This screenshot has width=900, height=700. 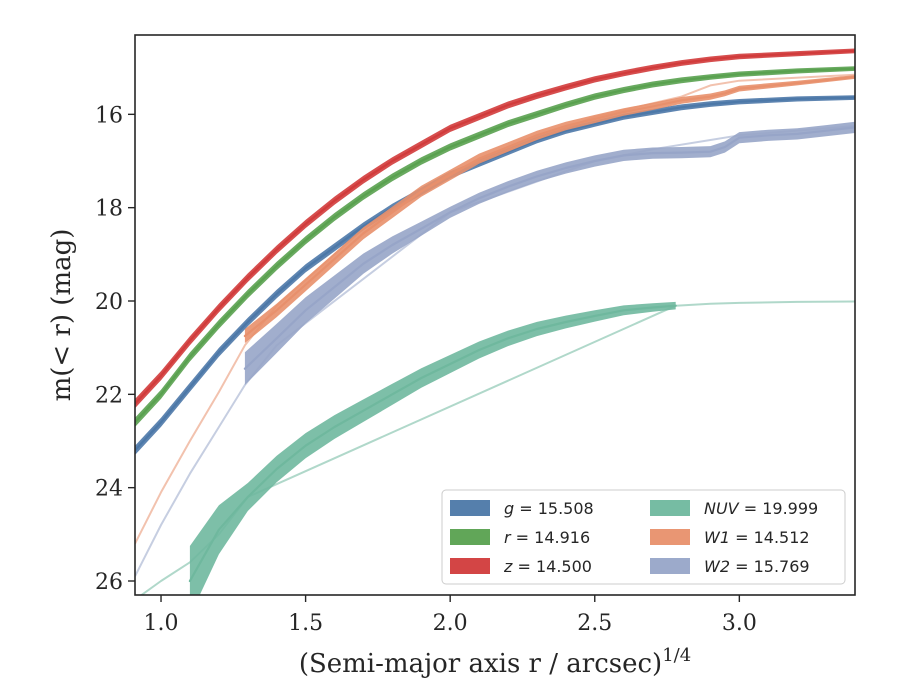 I want to click on legend-swatch-r, so click(x=470, y=537).